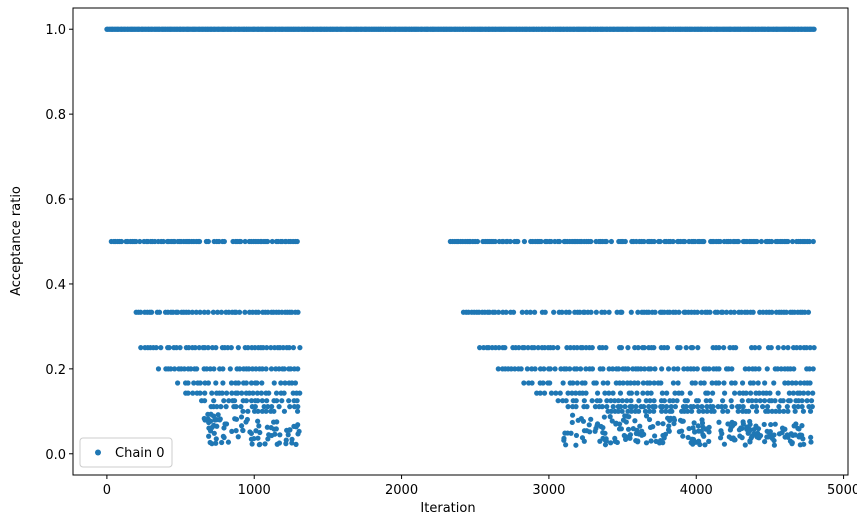 The image size is (857, 529). Describe the element at coordinates (696, 490) in the screenshot. I see `x-tick-label: 4000` at that location.